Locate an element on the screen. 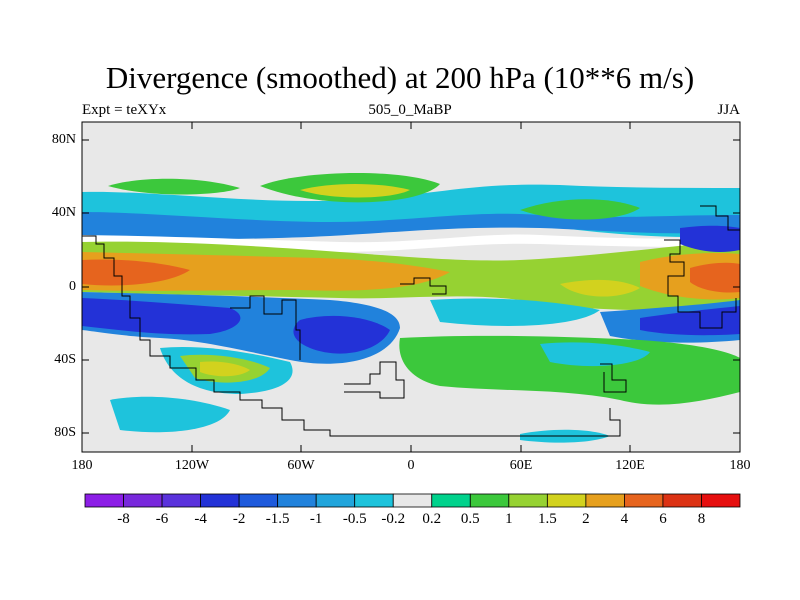 This screenshot has width=800, height=600. contour-green-south is located at coordinates (569, 370).